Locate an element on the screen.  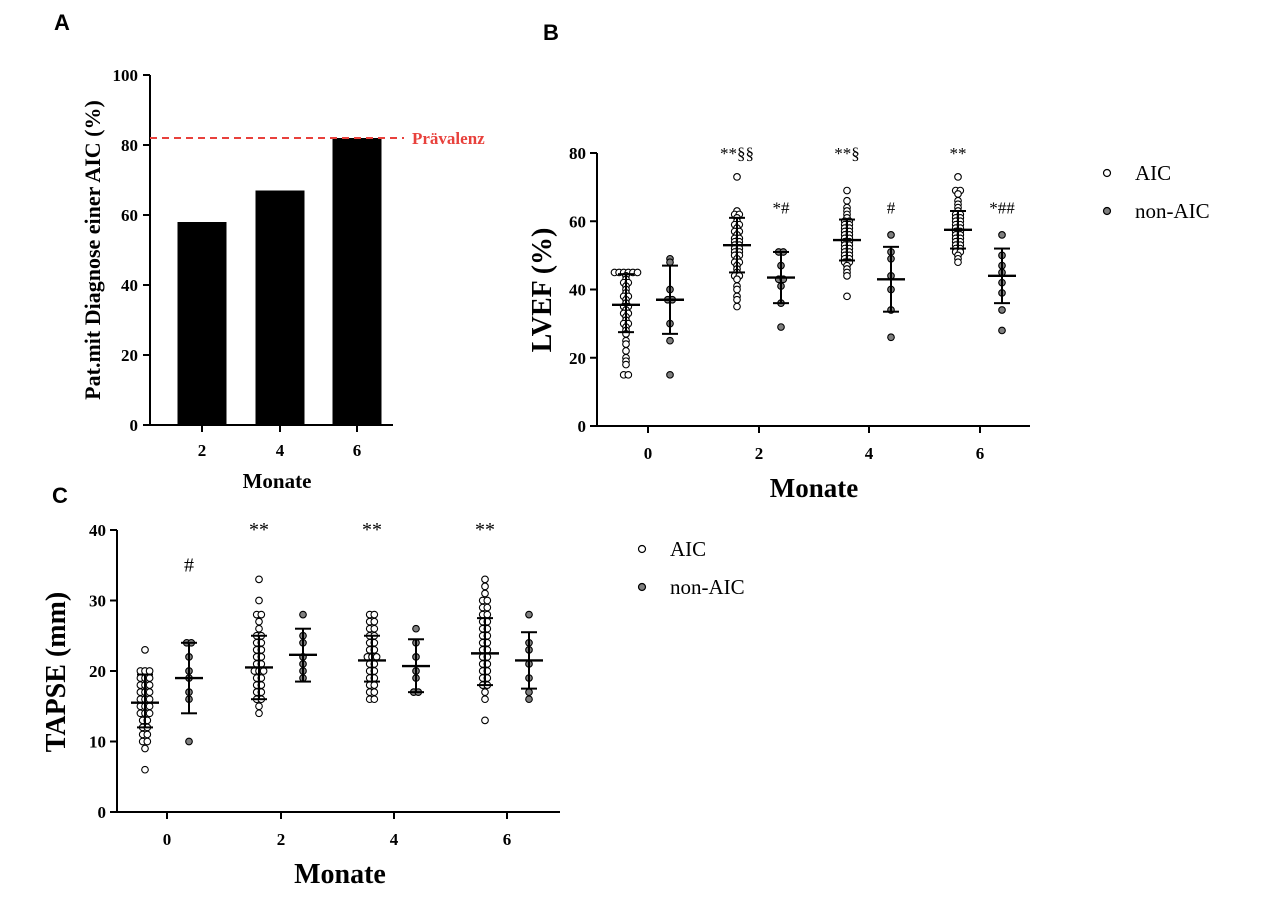
panel-a-y-tick-label: 60 is located at coordinates (129, 215).